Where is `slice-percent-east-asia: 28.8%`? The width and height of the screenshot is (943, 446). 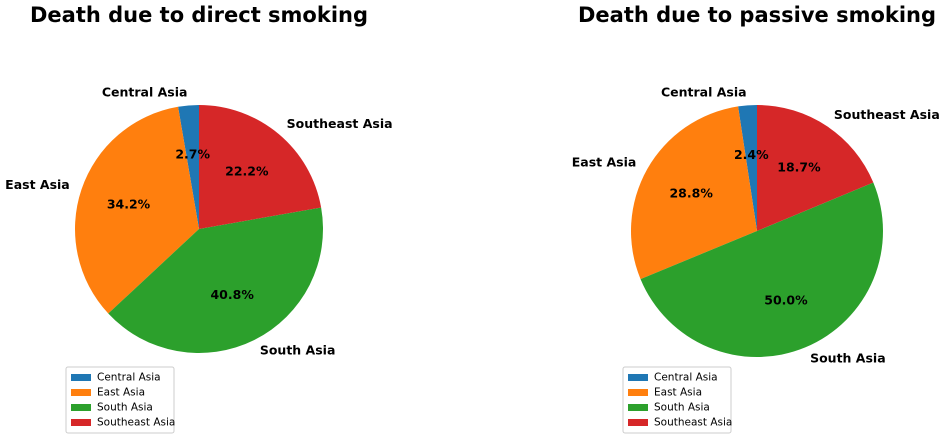 slice-percent-east-asia: 28.8% is located at coordinates (691, 192).